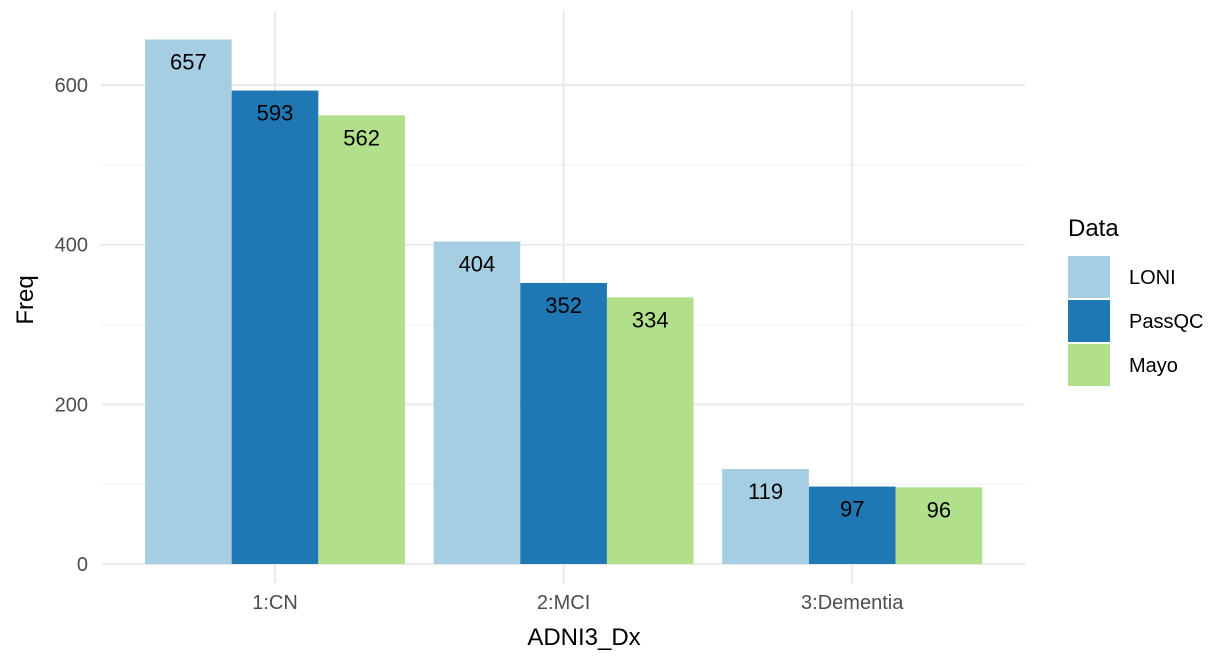 This screenshot has height=658, width=1220. Describe the element at coordinates (852, 603) in the screenshot. I see `x-tick-label: 3:Dementia` at that location.